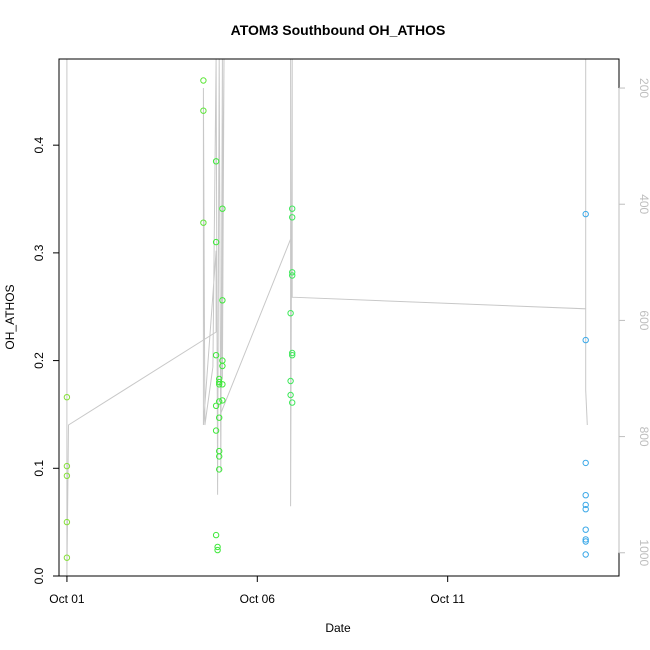 Image resolution: width=650 pixels, height=650 pixels. What do you see at coordinates (39, 252) in the screenshot?
I see `y-tick-label: 0.3` at bounding box center [39, 252].